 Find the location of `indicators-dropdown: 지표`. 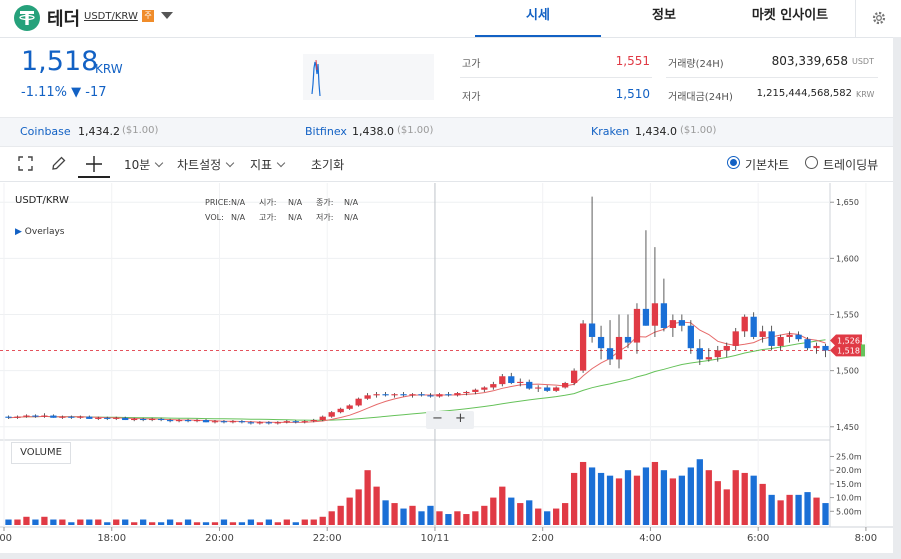

indicators-dropdown: 지표 is located at coordinates (268, 164).